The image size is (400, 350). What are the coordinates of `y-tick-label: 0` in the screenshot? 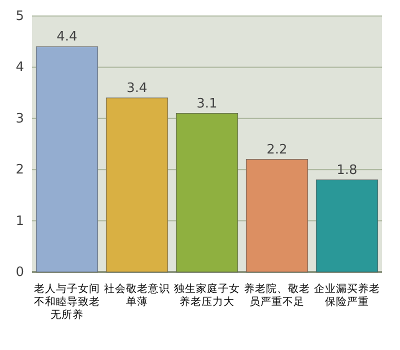 It's located at (20, 272).